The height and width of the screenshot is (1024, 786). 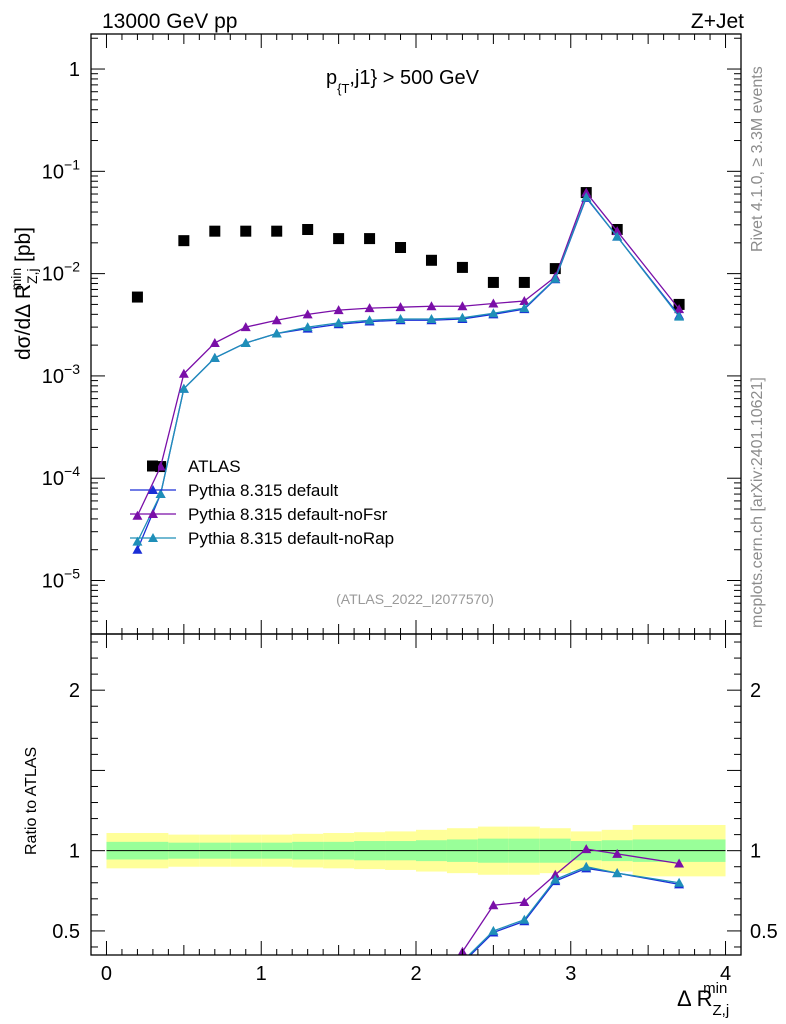 I want to click on ratio-y-tick-label: 2, so click(x=74, y=691).